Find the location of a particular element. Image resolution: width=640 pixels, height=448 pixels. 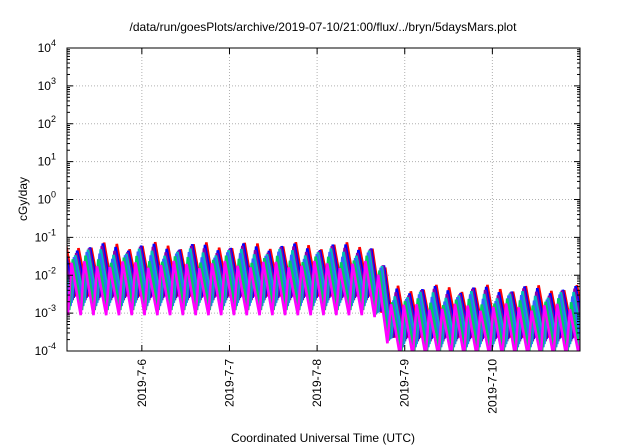

x-tick-label: 2019-7-6 is located at coordinates (142, 383).